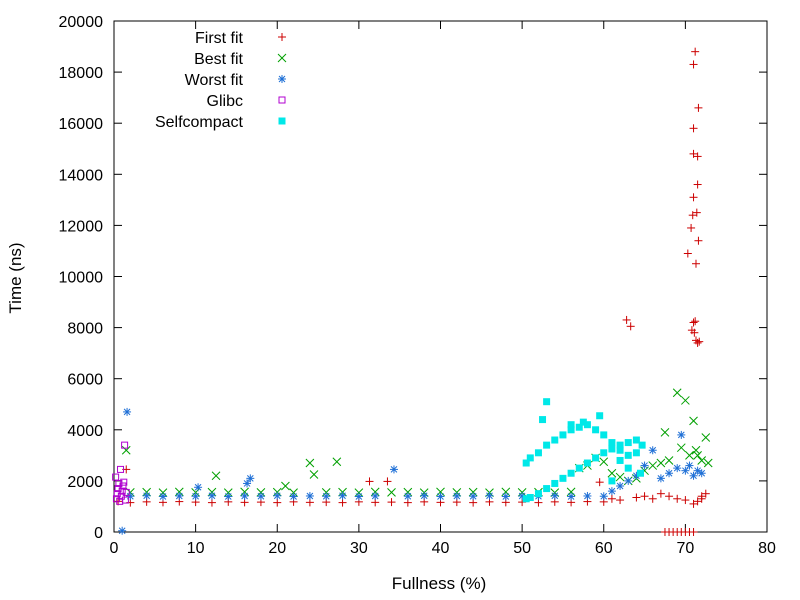  What do you see at coordinates (282, 37) in the screenshot?
I see `legend-marker-first-fit` at bounding box center [282, 37].